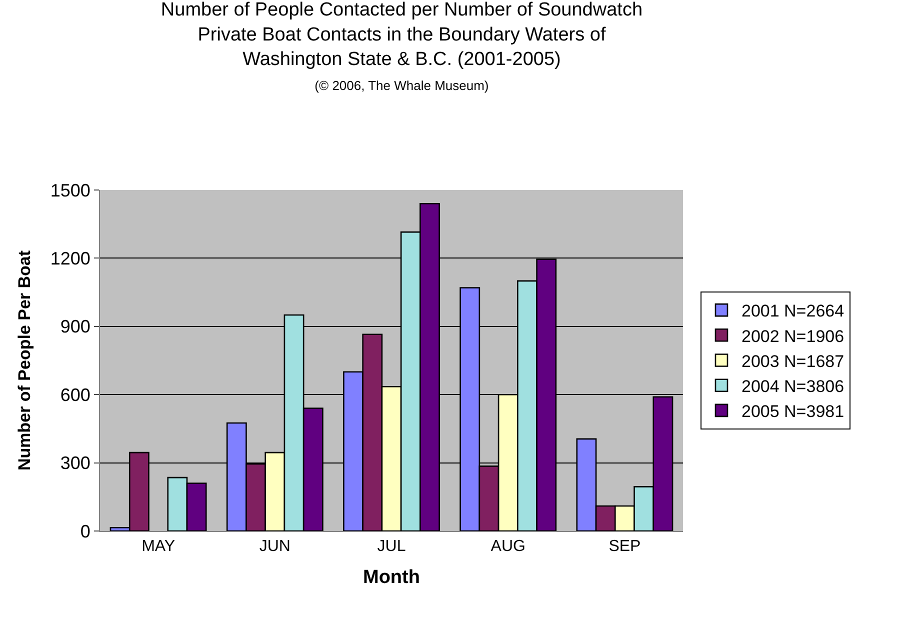 The width and height of the screenshot is (913, 626). I want to click on chart-title: Number of People Contacted per Number of Soundwatch Private Boat Contacts in the Boundary Waters of Washington State & B.C. (2001-2005), so click(401, 35).